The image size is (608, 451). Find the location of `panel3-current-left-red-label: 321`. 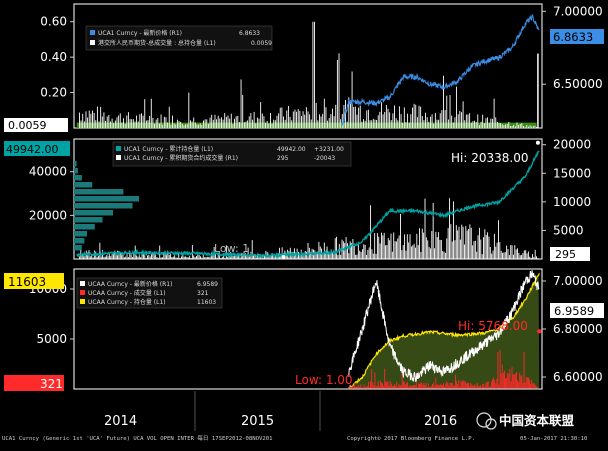

panel3-current-left-red-label: 321 is located at coordinates (51, 384).